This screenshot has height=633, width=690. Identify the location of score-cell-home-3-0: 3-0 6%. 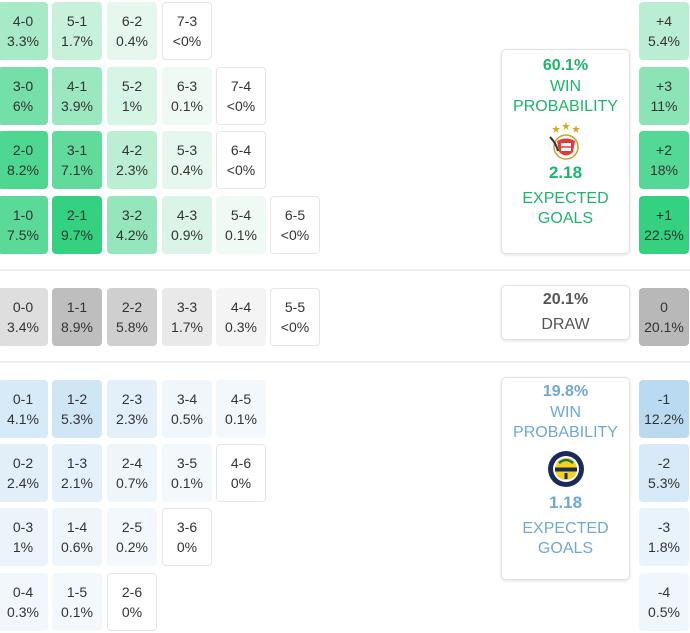
(24, 96).